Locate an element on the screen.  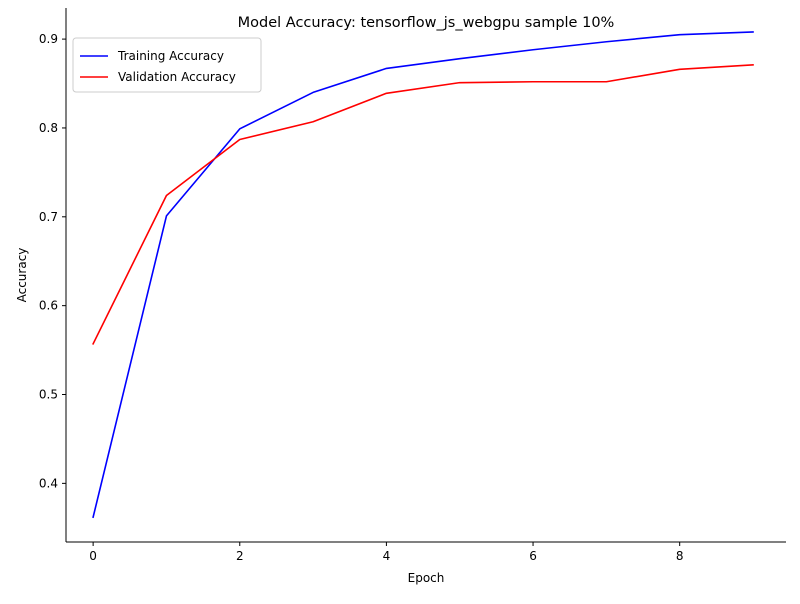
x-tick-label: 6 is located at coordinates (533, 556).